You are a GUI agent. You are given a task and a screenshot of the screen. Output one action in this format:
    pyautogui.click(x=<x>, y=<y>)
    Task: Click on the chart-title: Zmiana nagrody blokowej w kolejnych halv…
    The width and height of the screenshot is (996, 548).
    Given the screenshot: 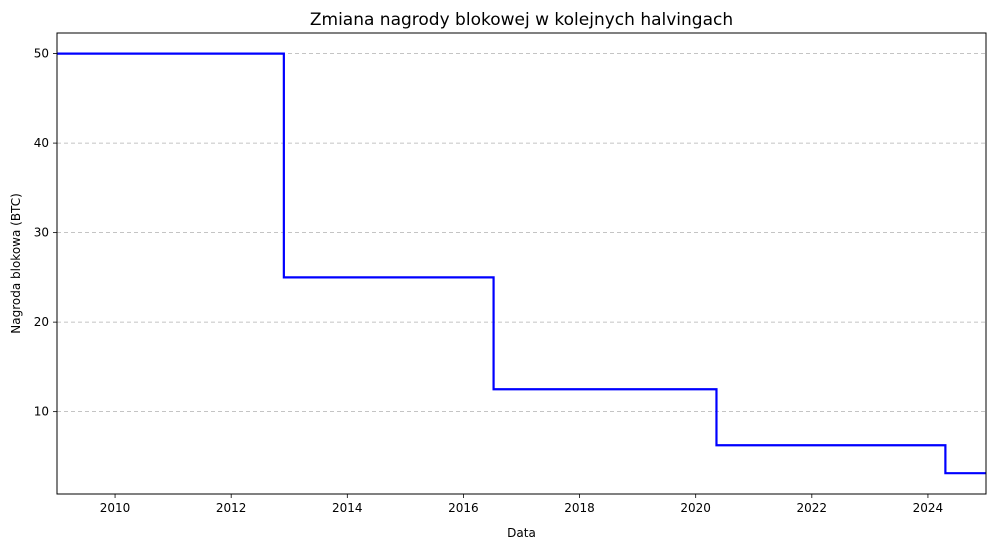 What is the action you would take?
    pyautogui.click(x=521, y=20)
    